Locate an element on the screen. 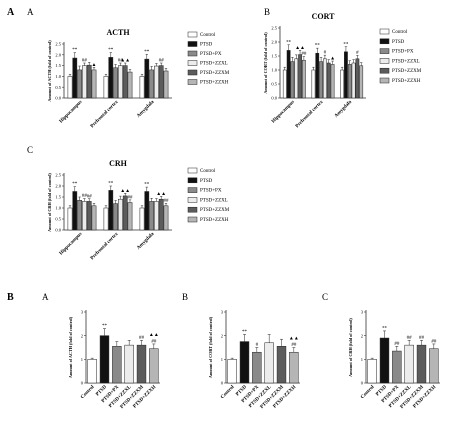  significance-mark: ▲ is located at coordinates (94, 65).